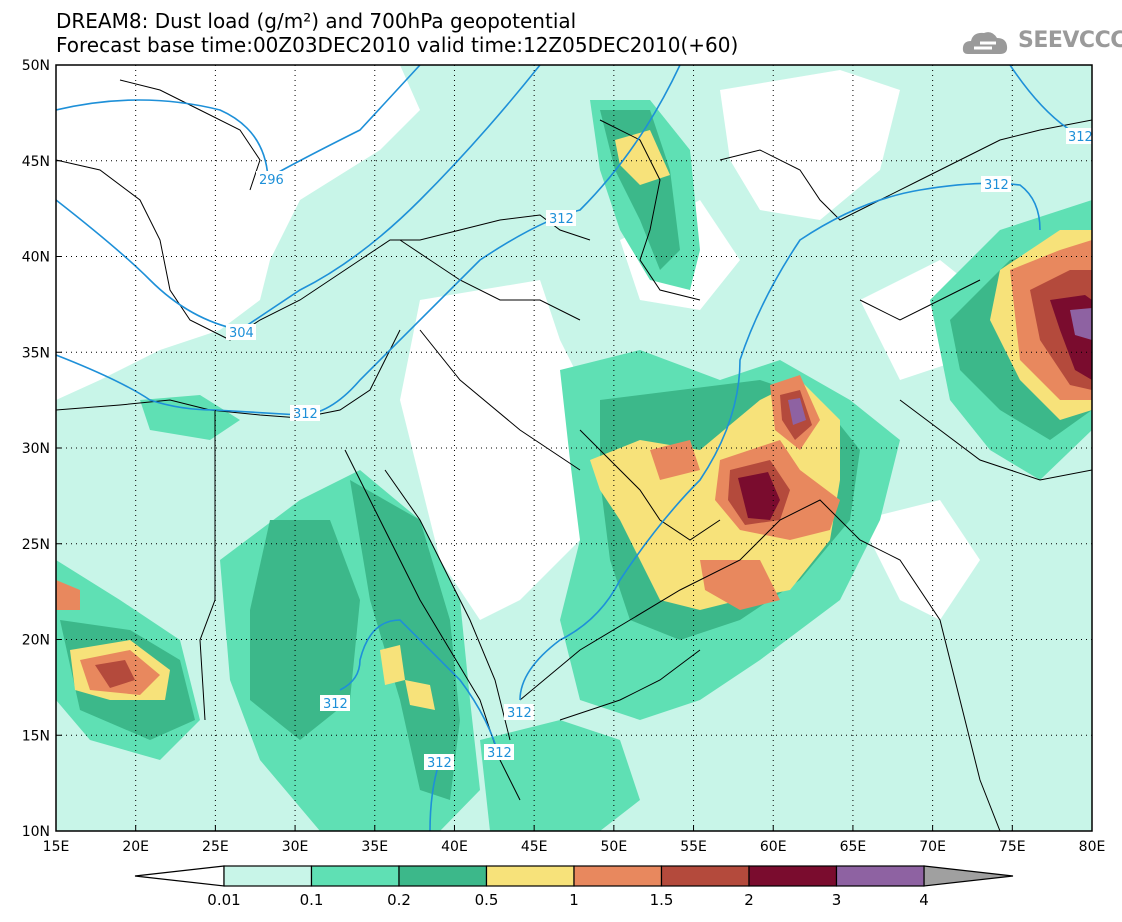 The image size is (1122, 922). Describe the element at coordinates (924, 900) in the screenshot. I see `colorbar-label: 4` at that location.